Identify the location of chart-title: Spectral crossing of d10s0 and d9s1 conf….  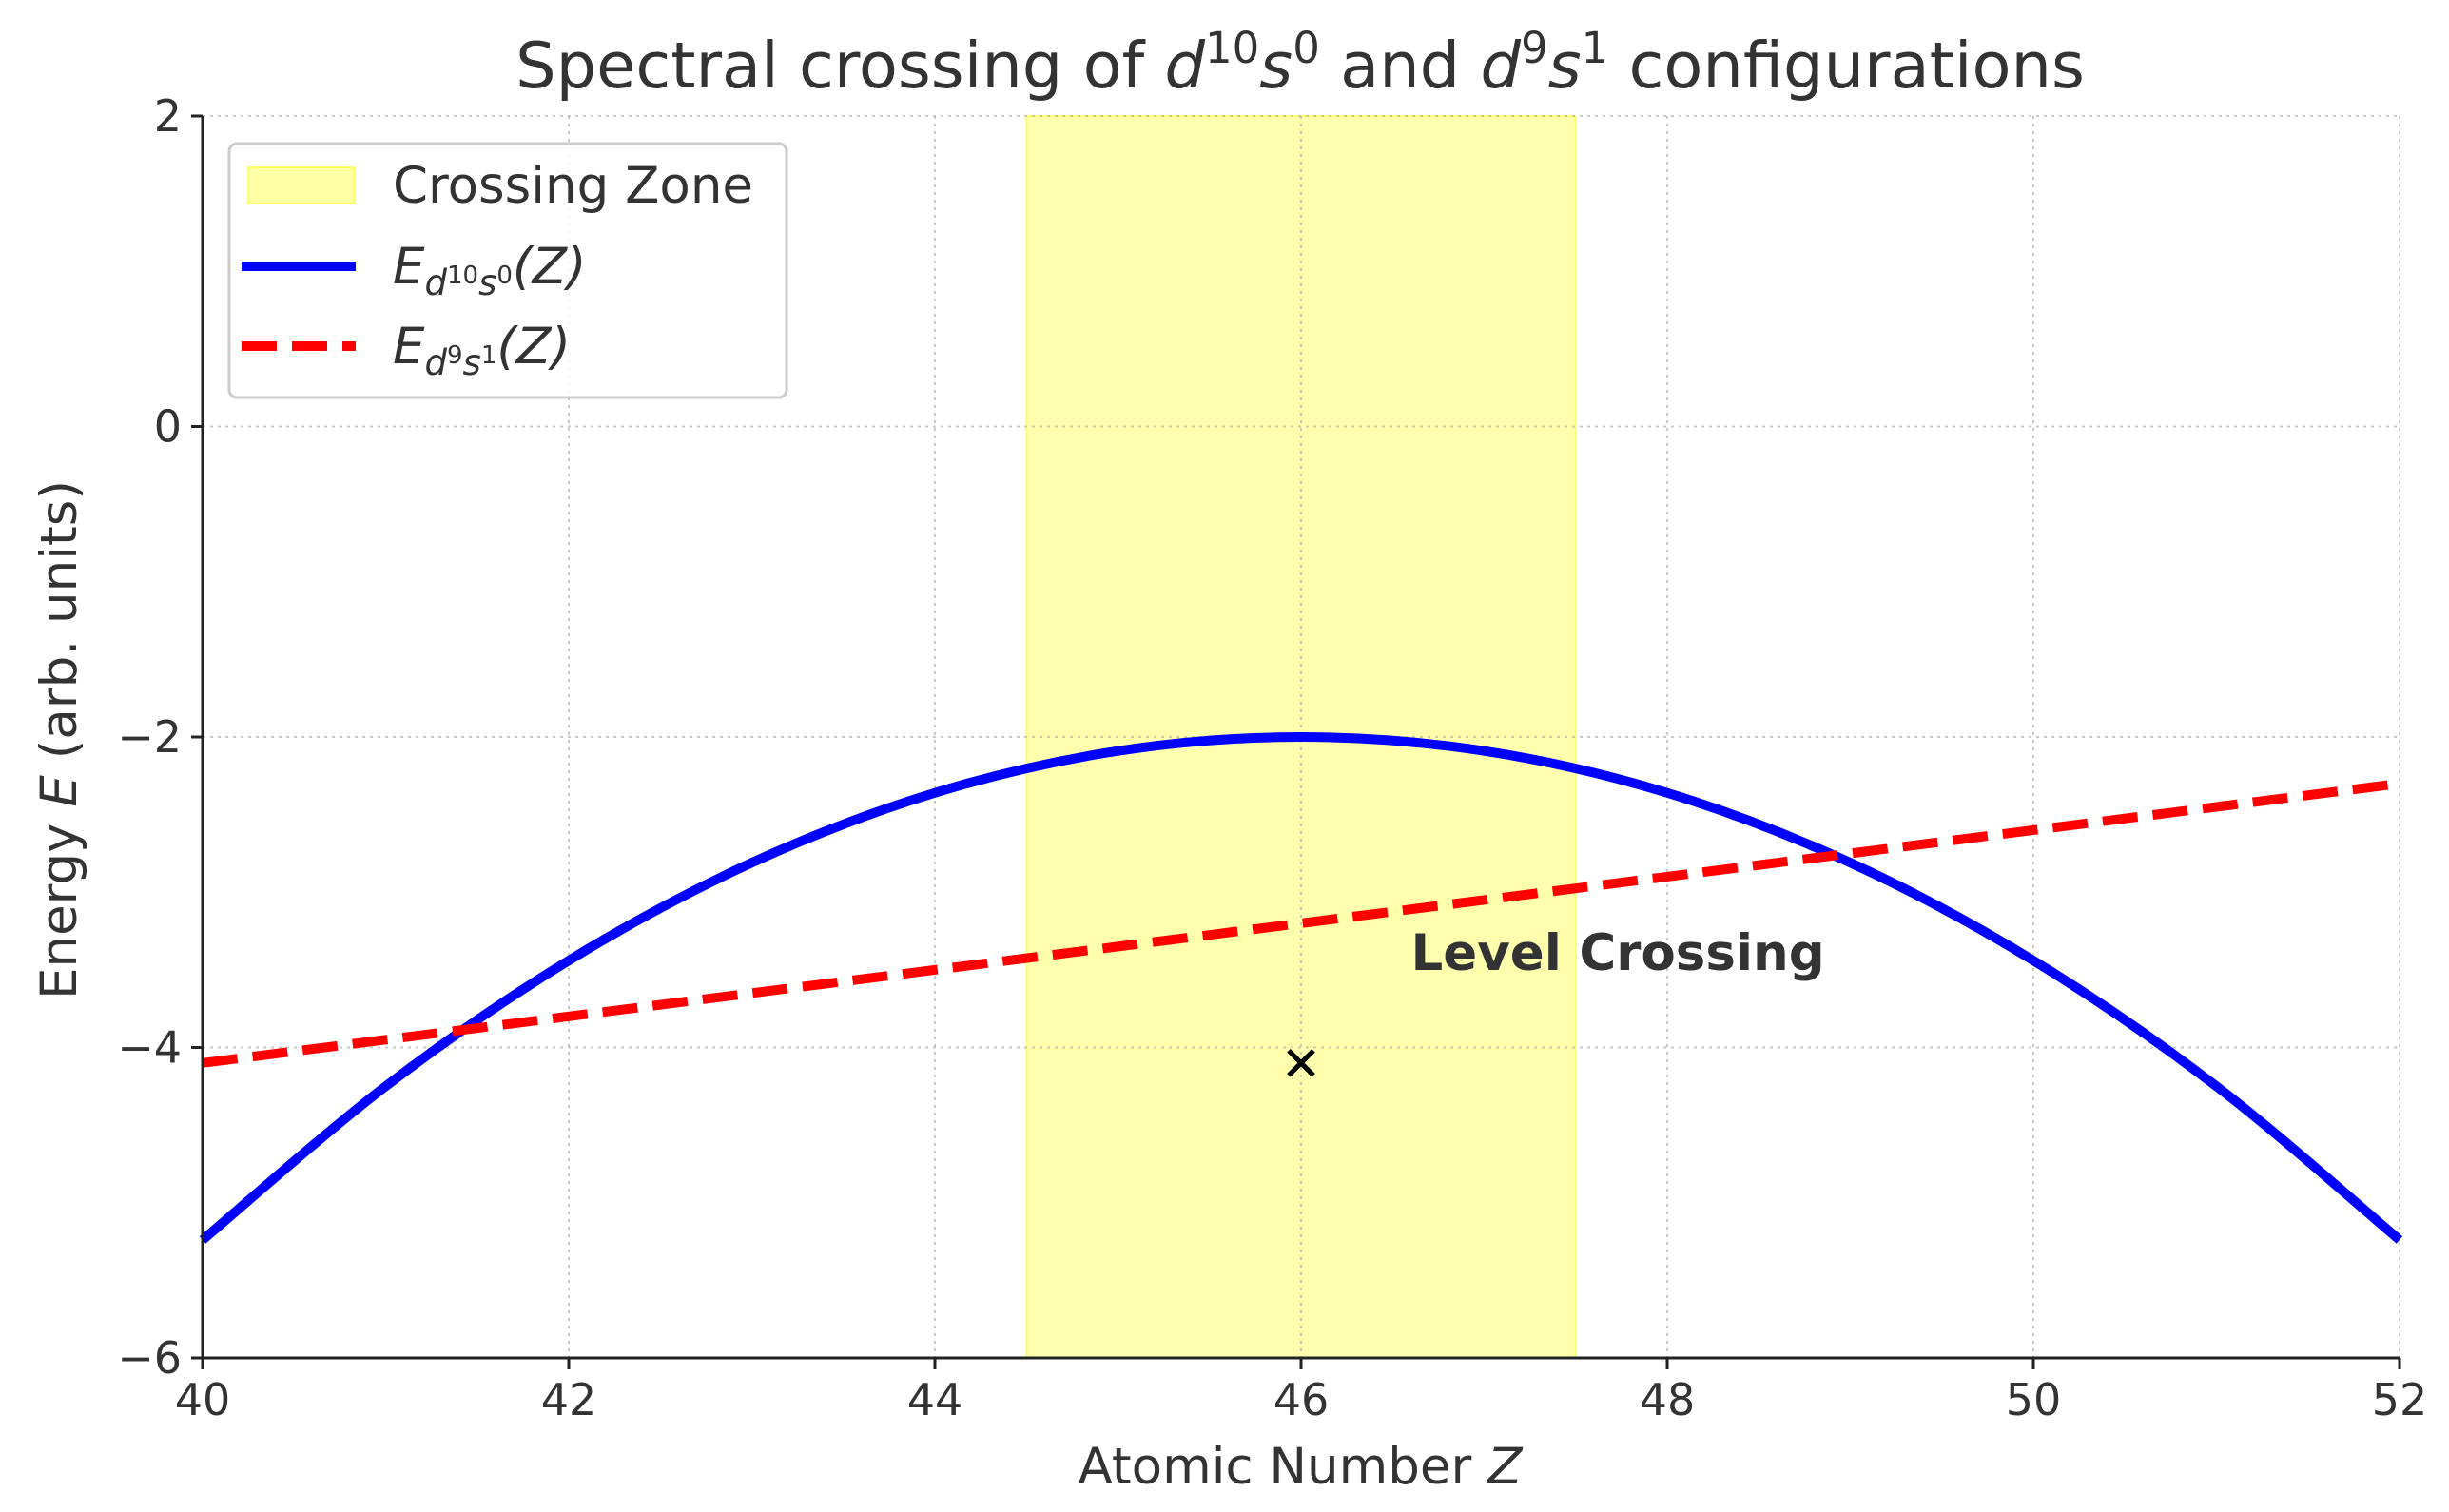
(1300, 63).